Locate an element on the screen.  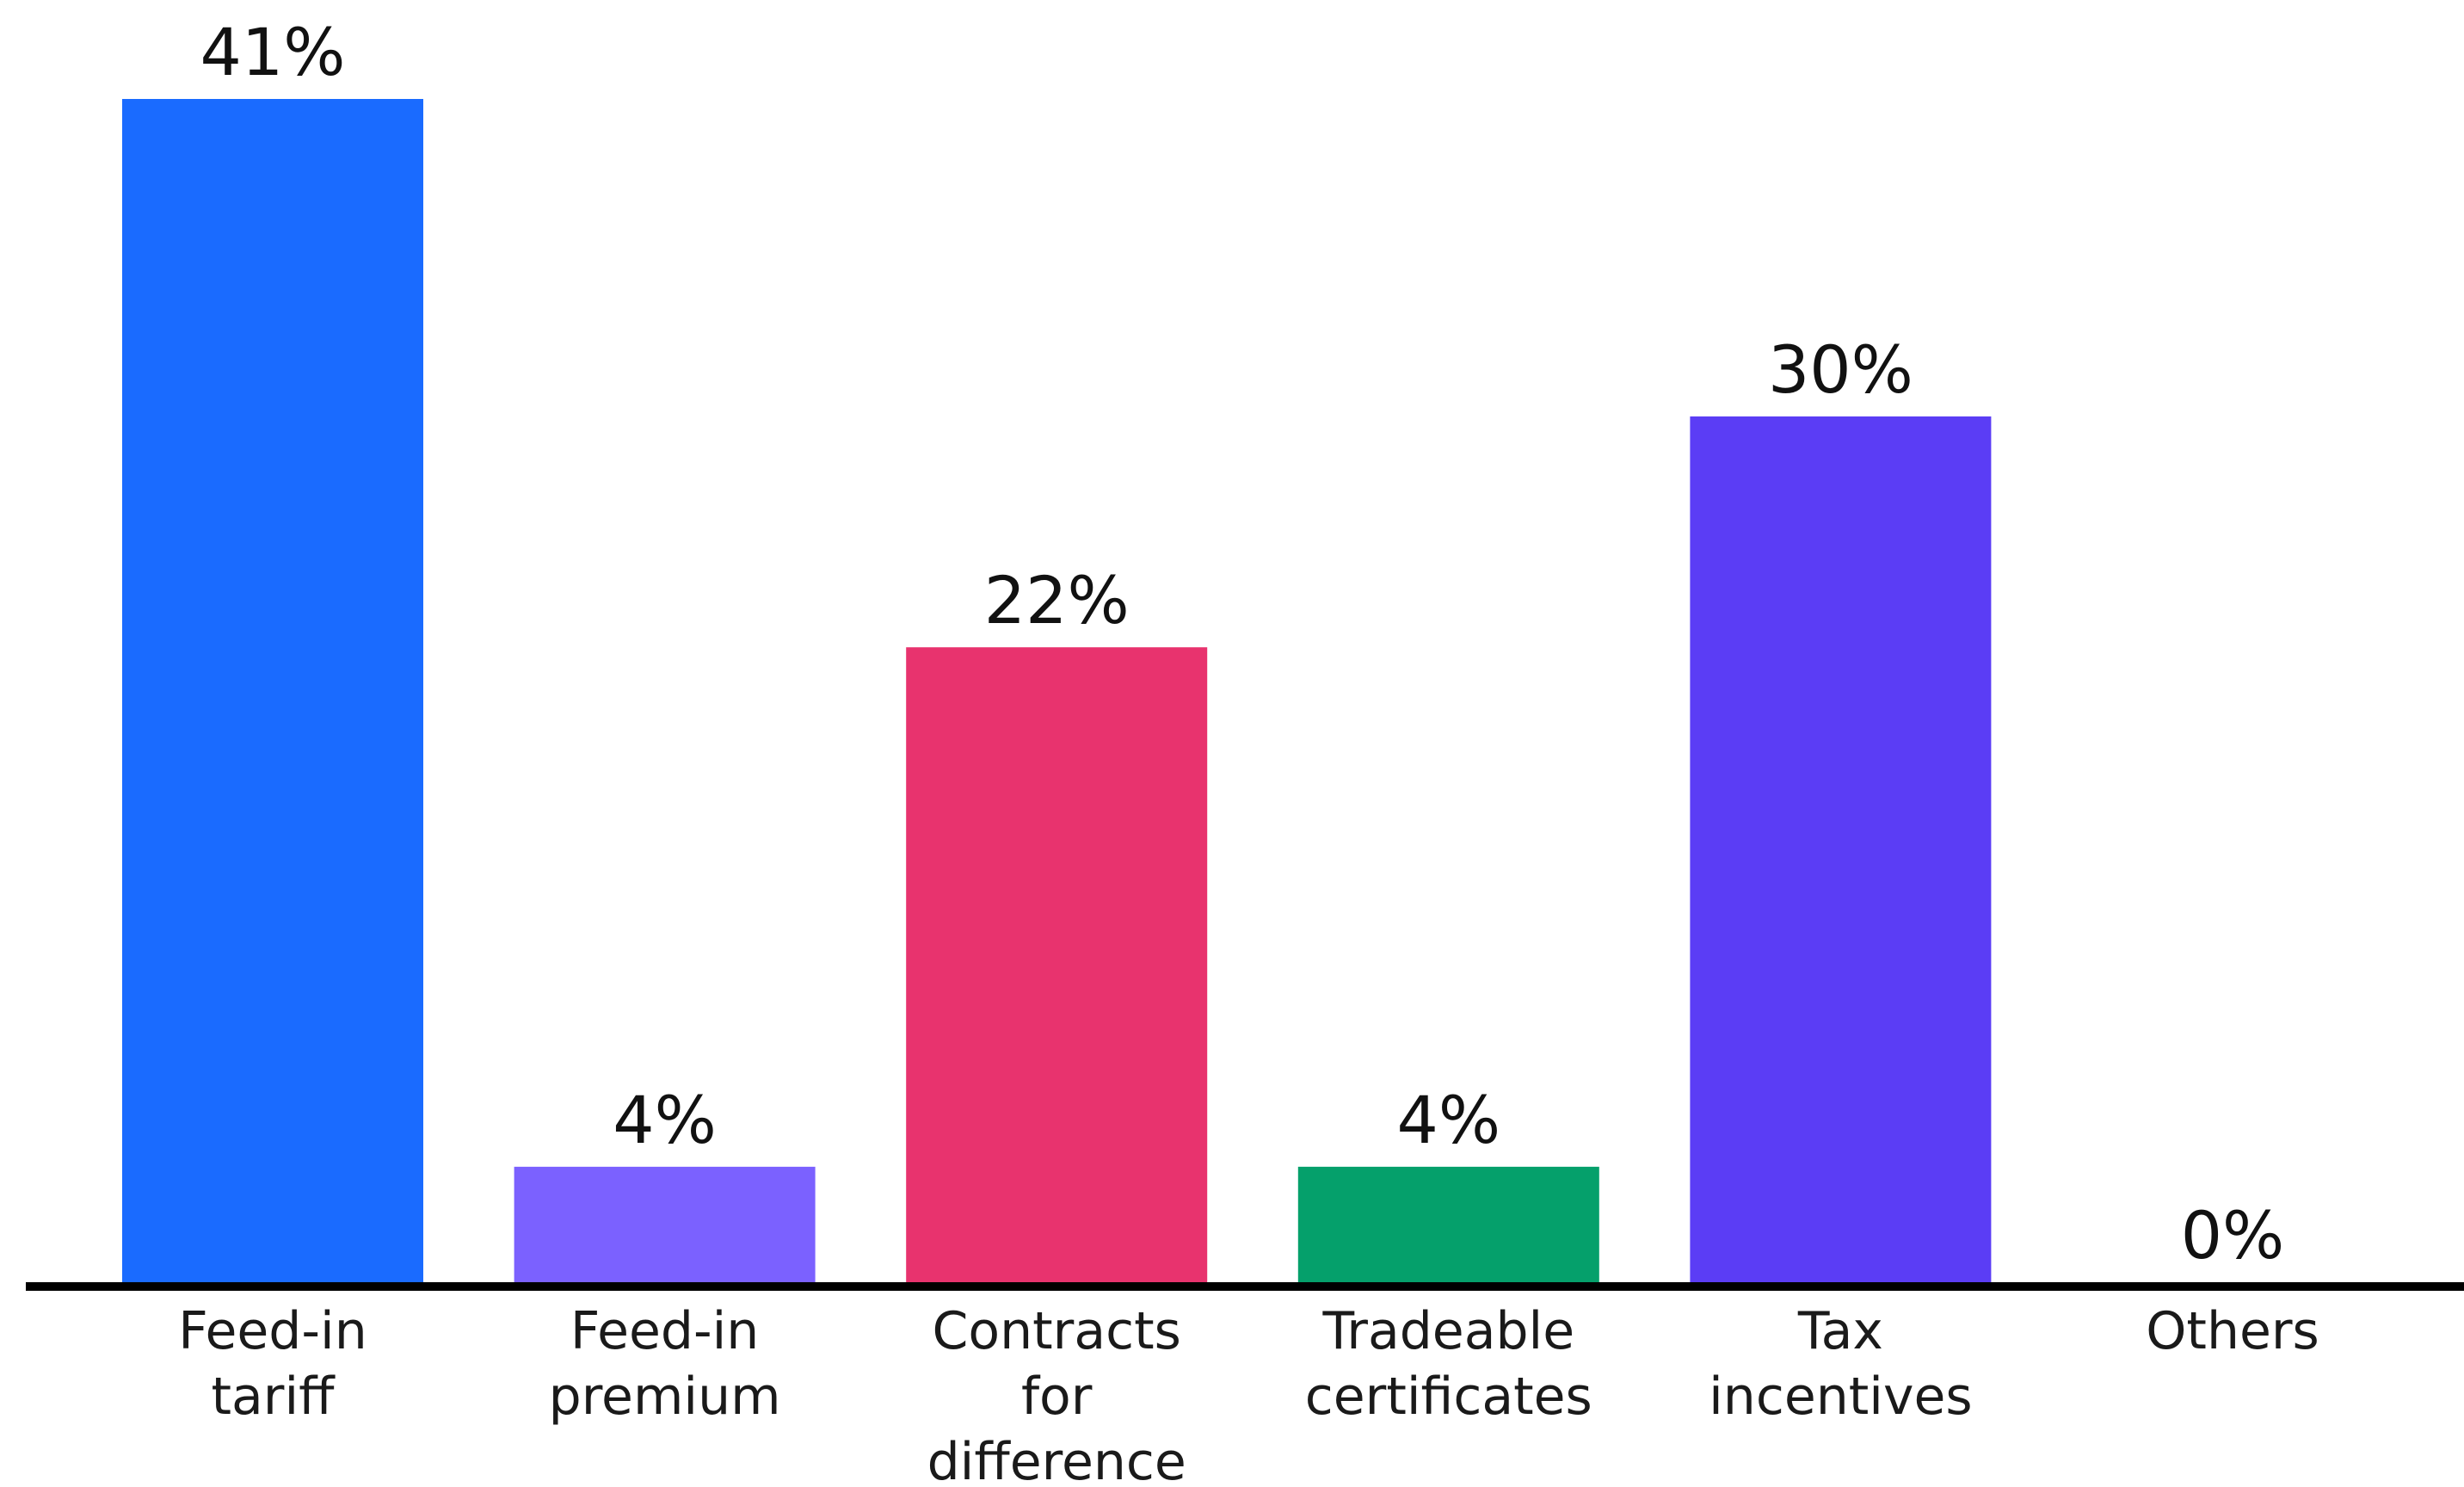
category-label-line: certificates is located at coordinates (1448, 1397).